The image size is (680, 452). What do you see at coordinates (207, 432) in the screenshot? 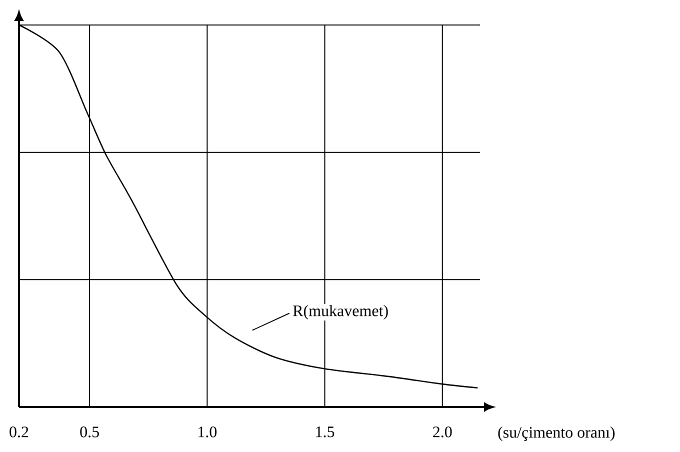
I see `x-tick-label: 1.0` at bounding box center [207, 432].